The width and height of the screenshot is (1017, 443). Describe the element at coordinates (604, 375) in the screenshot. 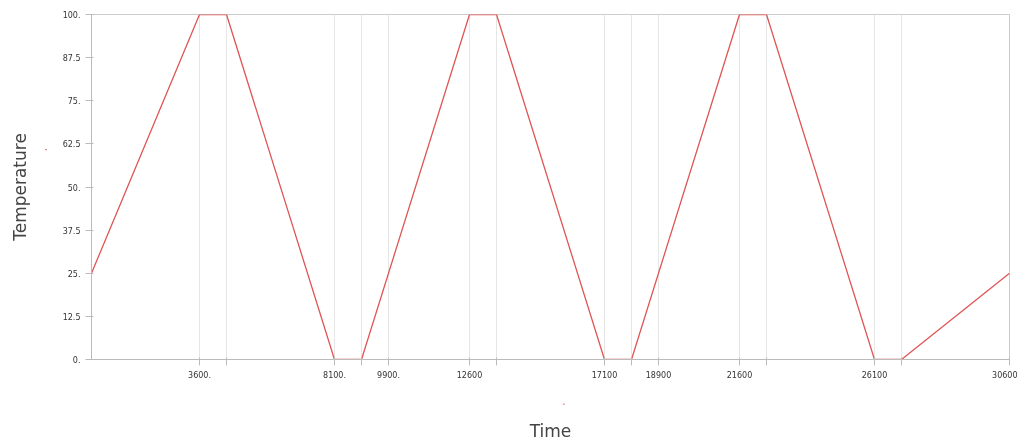

I see `x-tick-label: 17100` at that location.